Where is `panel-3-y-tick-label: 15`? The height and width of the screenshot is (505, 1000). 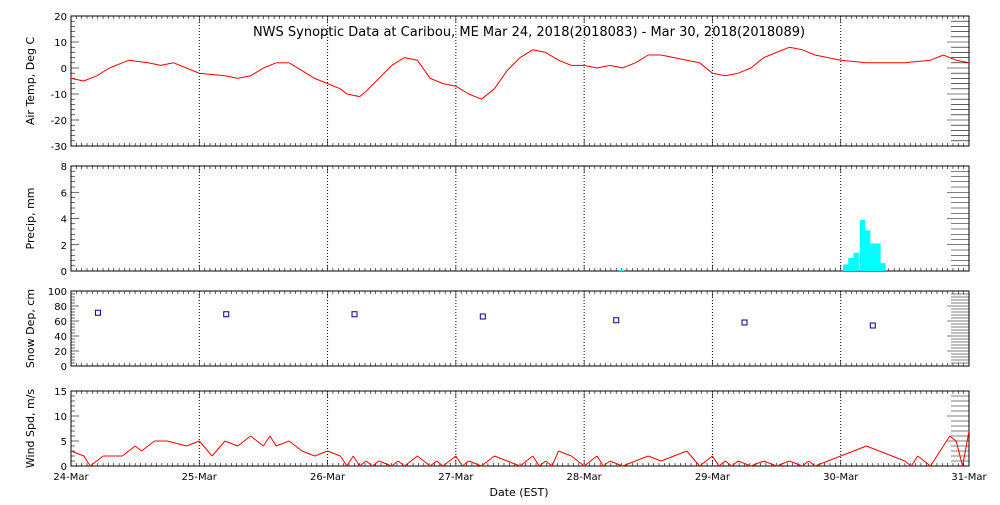 panel-3-y-tick-label: 15 is located at coordinates (60, 392).